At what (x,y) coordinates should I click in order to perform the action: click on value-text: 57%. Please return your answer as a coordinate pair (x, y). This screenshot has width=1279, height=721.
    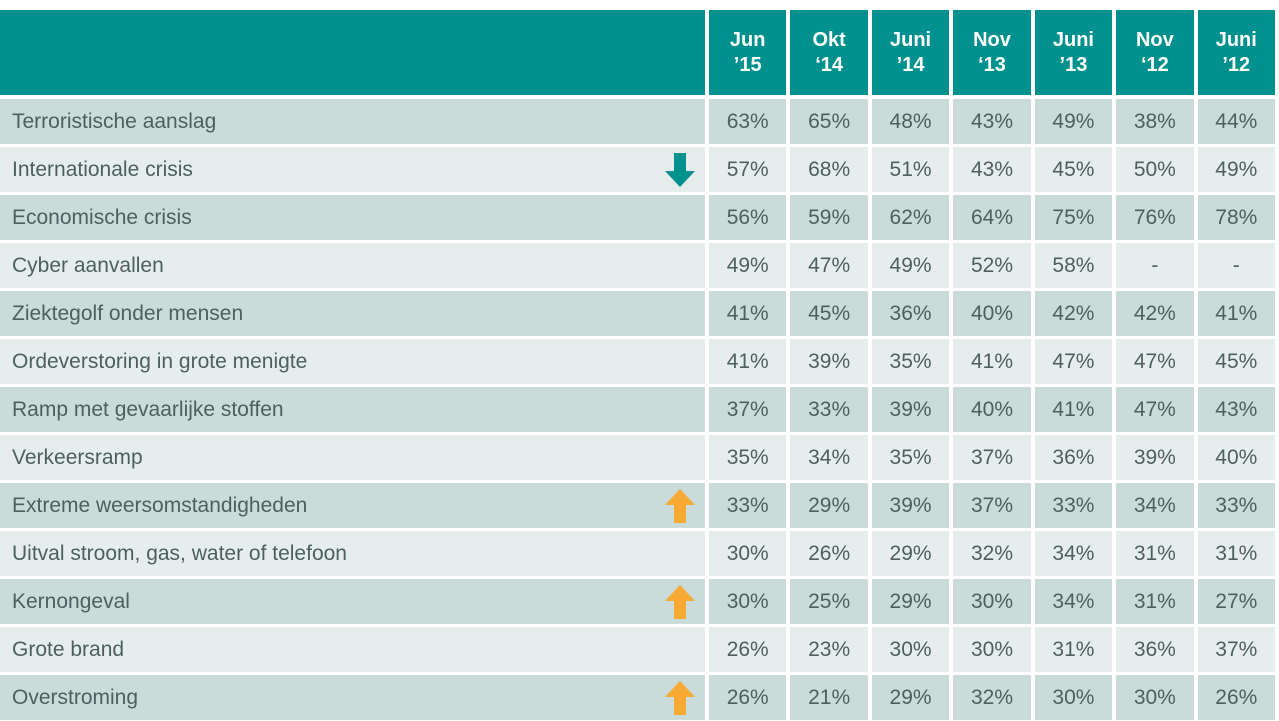
    Looking at the image, I should click on (747, 169).